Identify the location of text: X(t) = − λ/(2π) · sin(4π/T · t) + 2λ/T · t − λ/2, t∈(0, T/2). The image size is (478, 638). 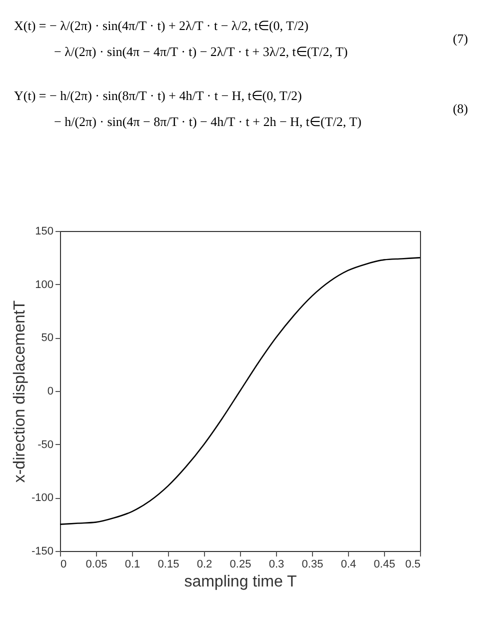
(162, 26).